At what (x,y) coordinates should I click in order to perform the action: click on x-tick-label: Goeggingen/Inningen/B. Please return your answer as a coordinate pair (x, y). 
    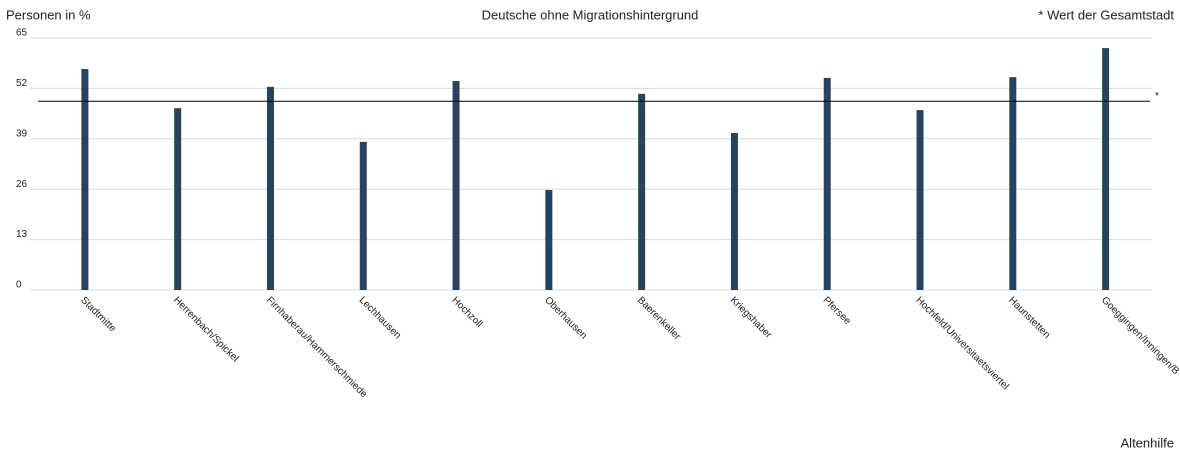
    Looking at the image, I should click on (1139, 336).